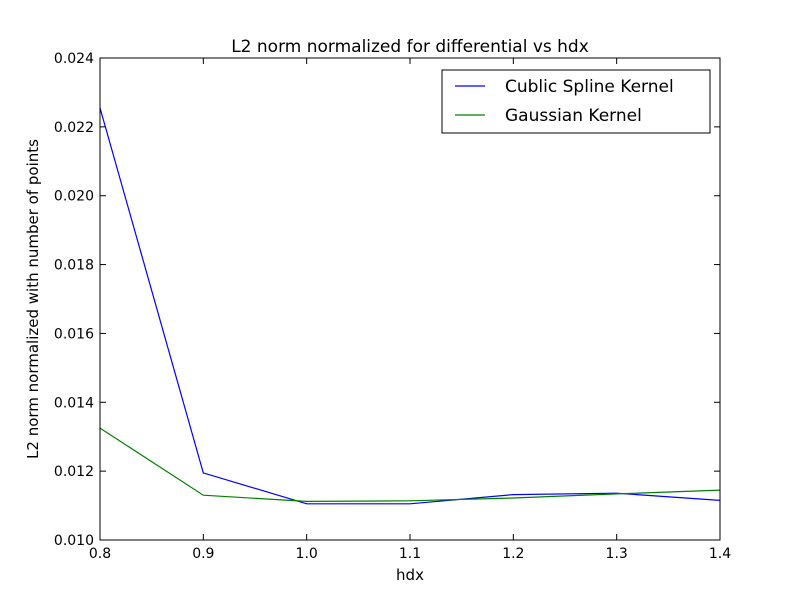 The image size is (800, 600). What do you see at coordinates (410, 554) in the screenshot?
I see `x-tick-label: 1.1` at bounding box center [410, 554].